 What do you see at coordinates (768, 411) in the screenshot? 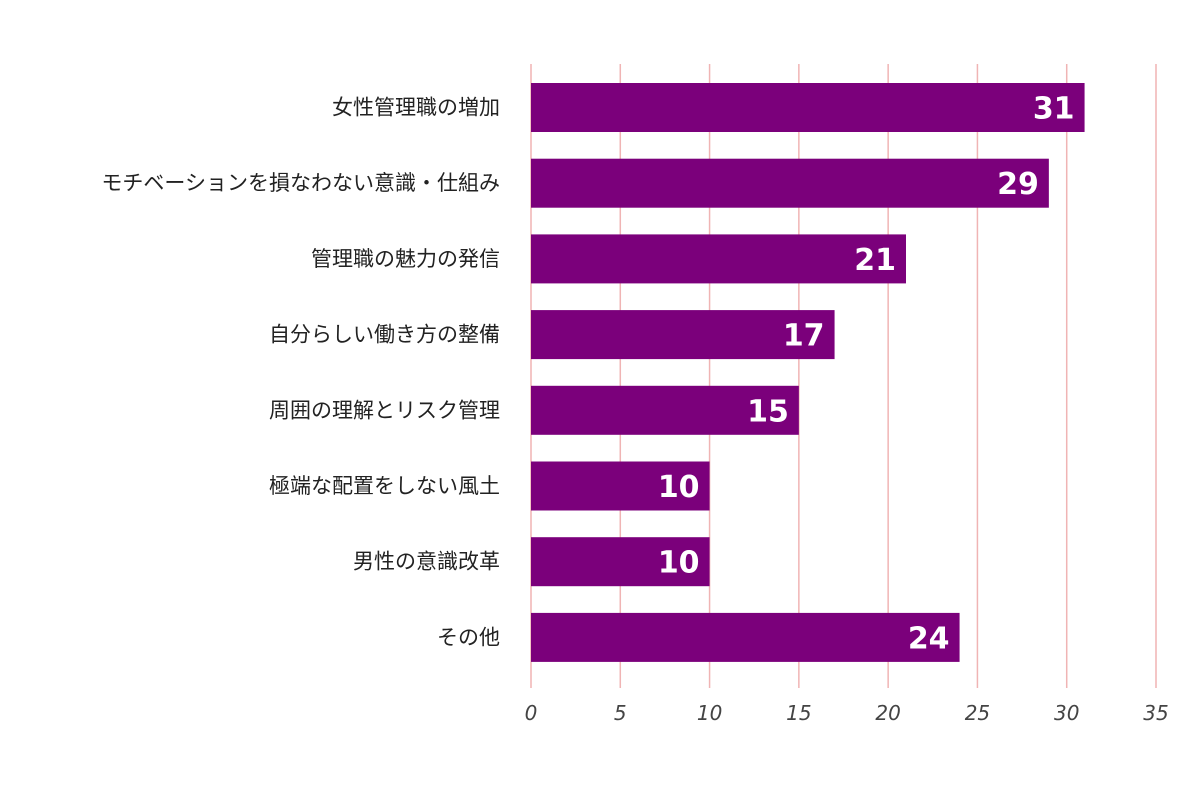
I see `value-label: 15` at bounding box center [768, 411].